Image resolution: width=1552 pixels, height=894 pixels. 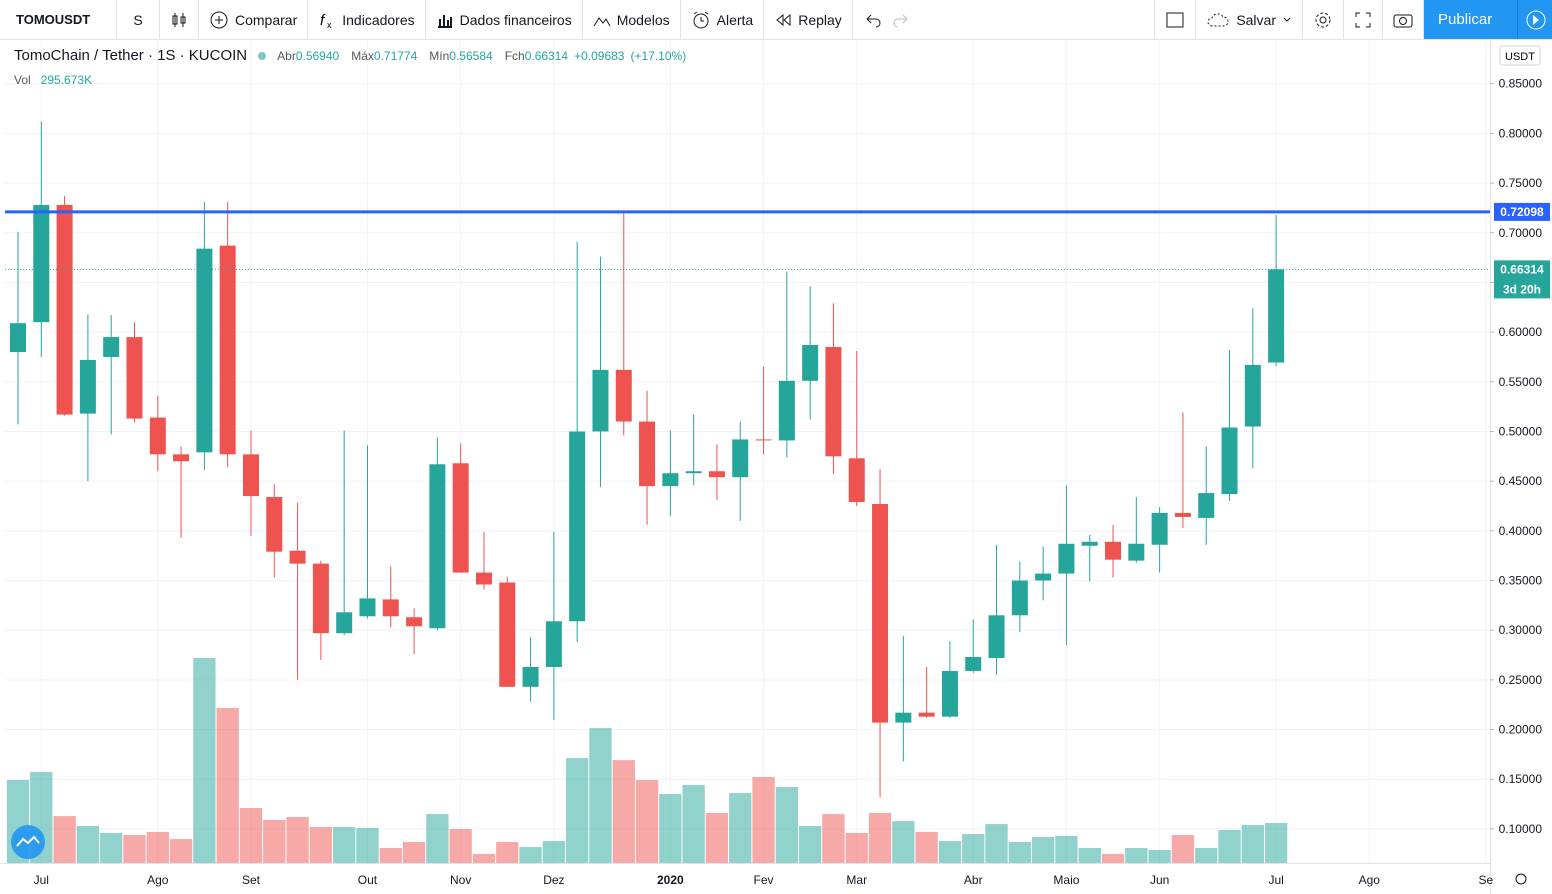 I want to click on countdown: 3d 20h, so click(x=1522, y=289).